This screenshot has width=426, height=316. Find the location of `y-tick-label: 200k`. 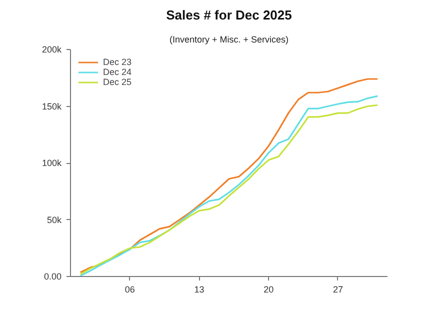

y-tick-label: 200k is located at coordinates (52, 49).